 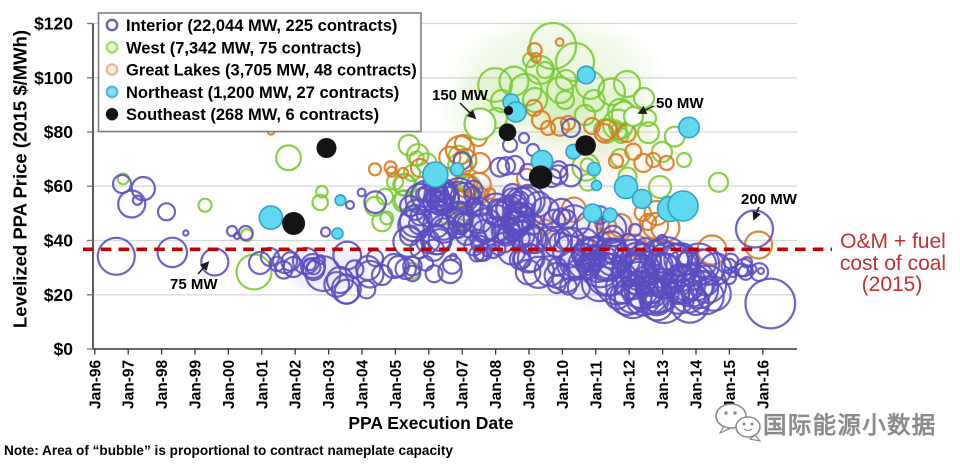 I want to click on svg-text: Jan-96, so click(x=95, y=384).